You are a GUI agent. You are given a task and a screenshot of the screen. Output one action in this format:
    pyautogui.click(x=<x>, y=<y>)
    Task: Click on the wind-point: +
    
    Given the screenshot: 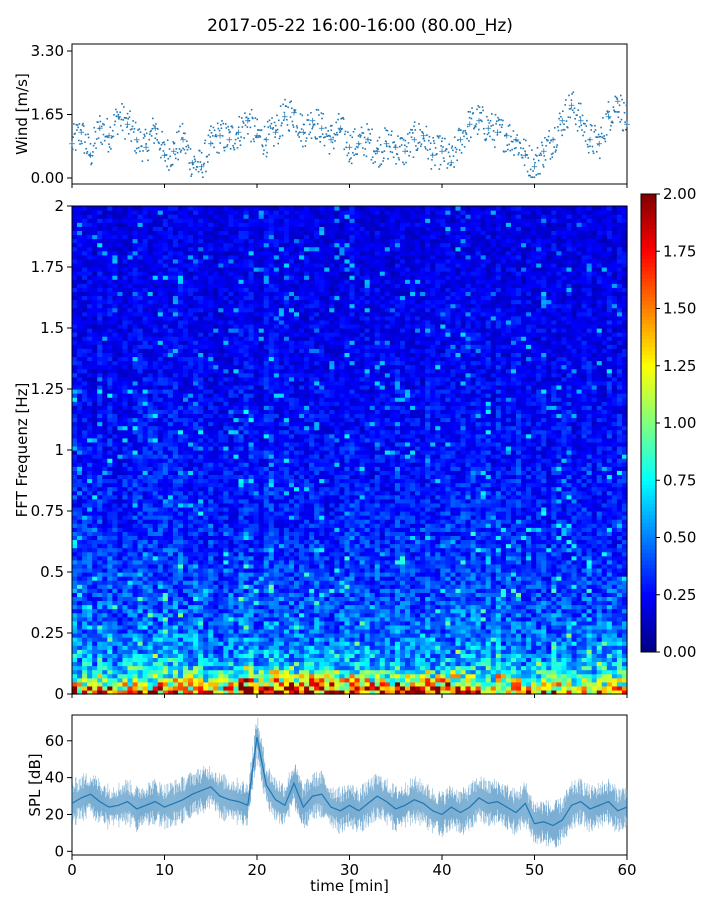 What is the action you would take?
    pyautogui.click(x=627, y=125)
    